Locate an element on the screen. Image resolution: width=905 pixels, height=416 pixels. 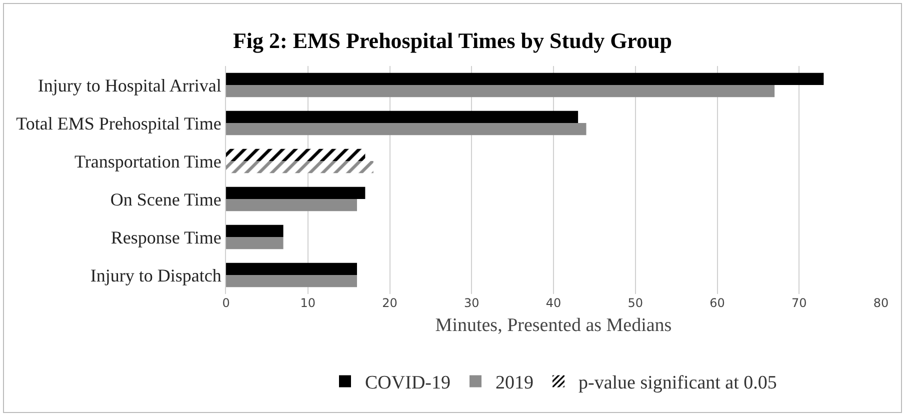
x-tick-label: 50 is located at coordinates (636, 303).